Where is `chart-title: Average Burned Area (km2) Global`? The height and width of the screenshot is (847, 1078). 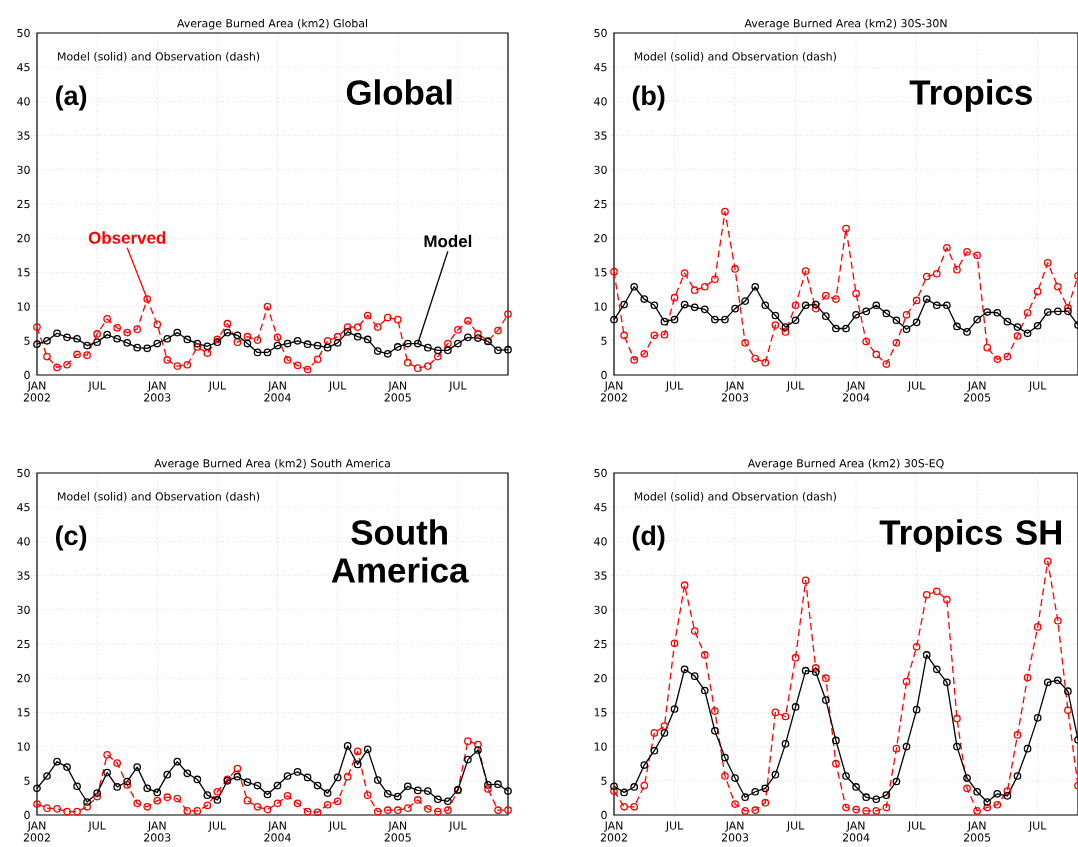
chart-title: Average Burned Area (km2) Global is located at coordinates (272, 24).